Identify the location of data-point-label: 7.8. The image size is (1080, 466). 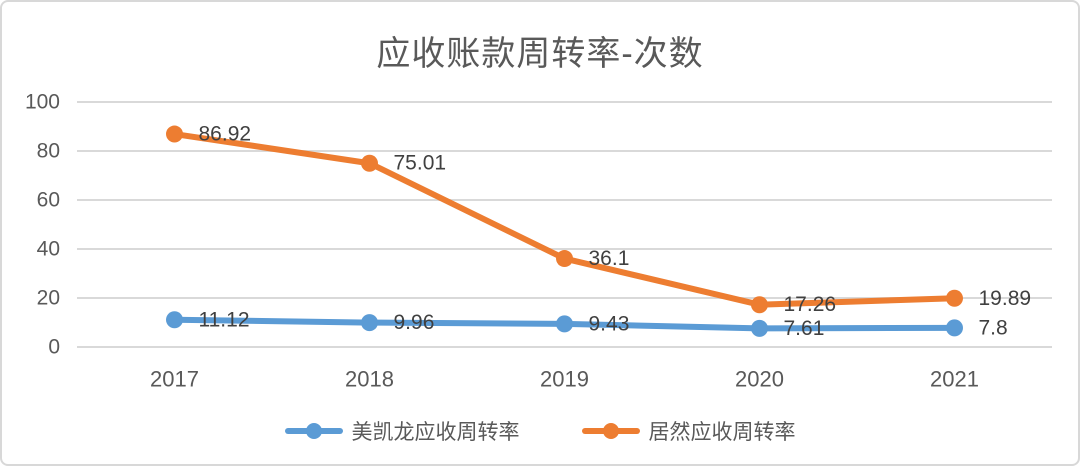
(993, 327).